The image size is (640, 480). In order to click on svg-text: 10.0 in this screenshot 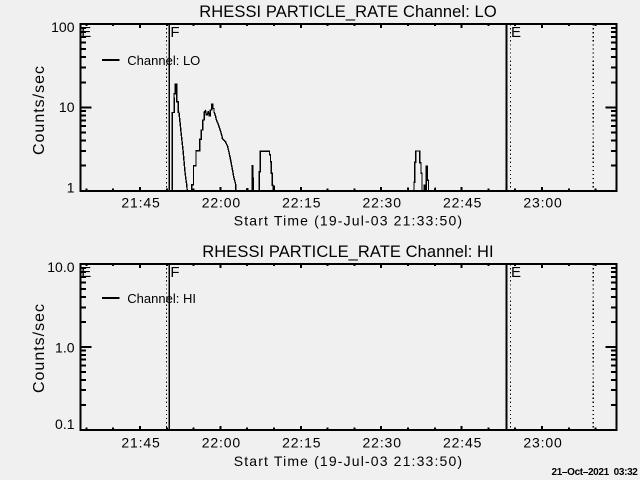, I will do `click(60, 267)`.